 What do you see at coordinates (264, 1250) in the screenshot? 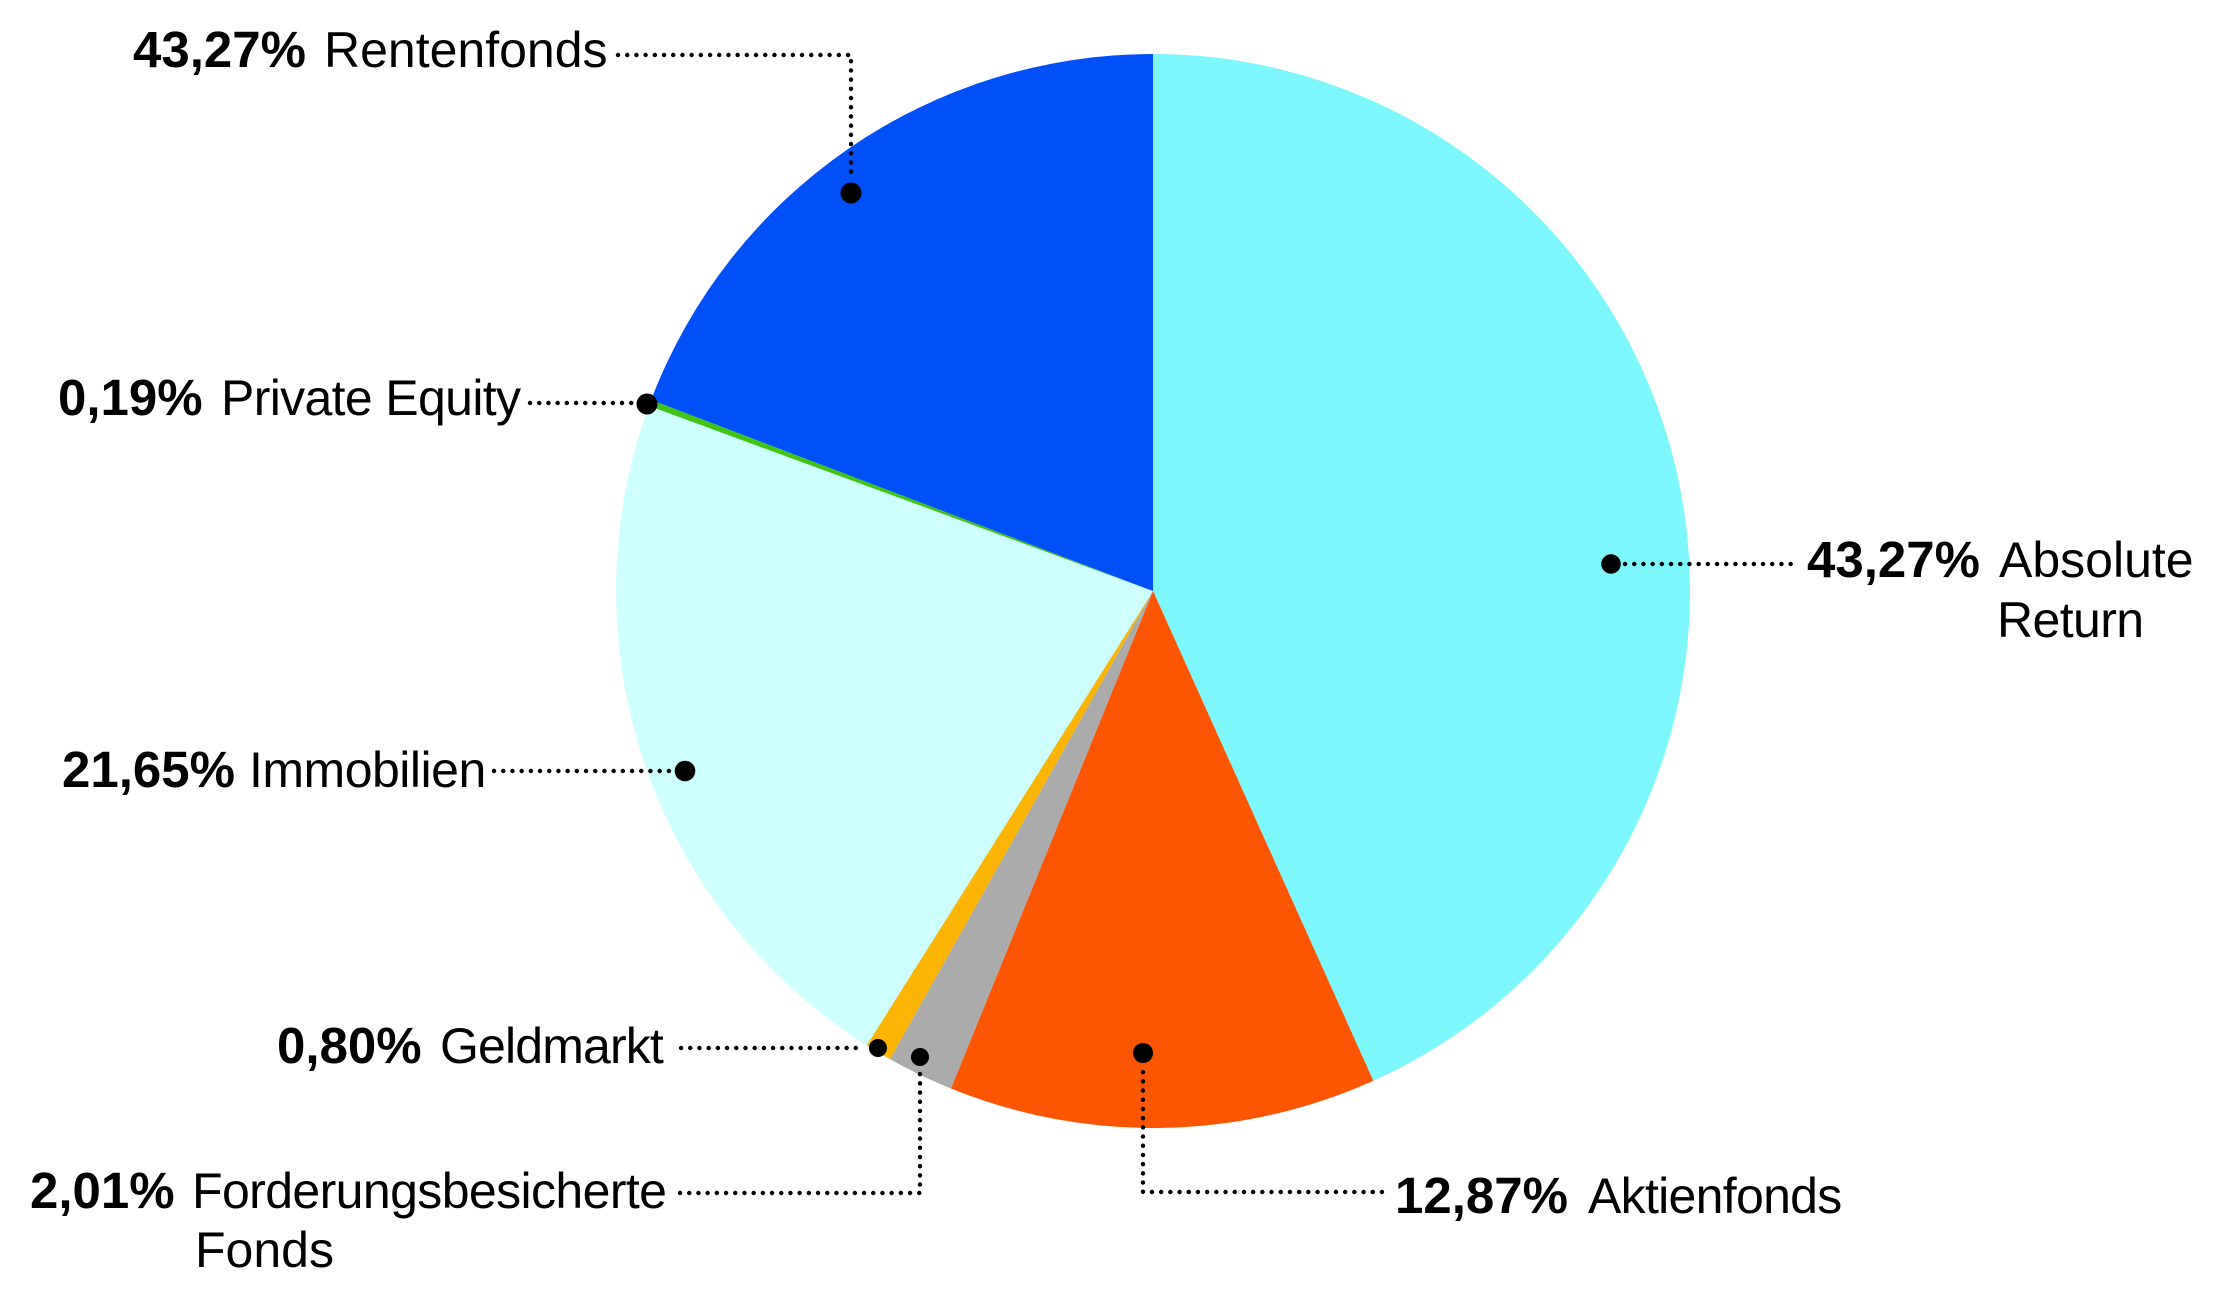
I see `svg-text: Fonds` at bounding box center [264, 1250].